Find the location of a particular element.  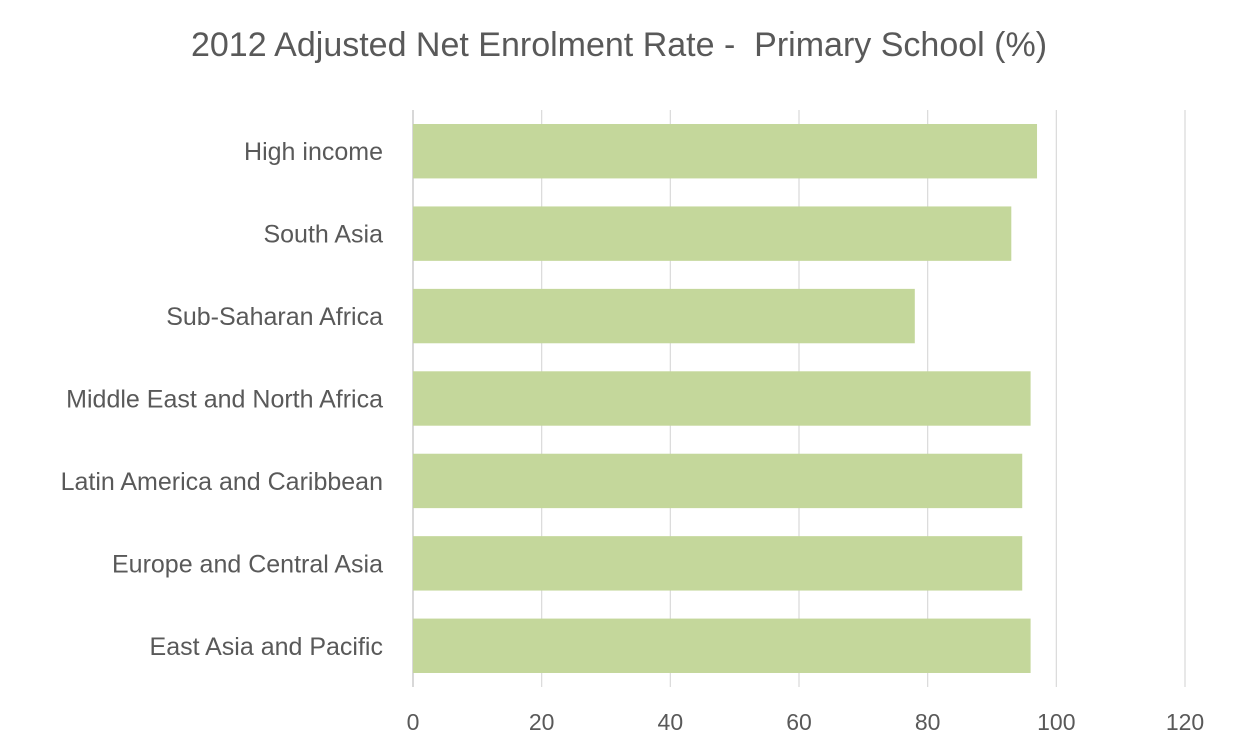

category-label: High income is located at coordinates (313, 152).